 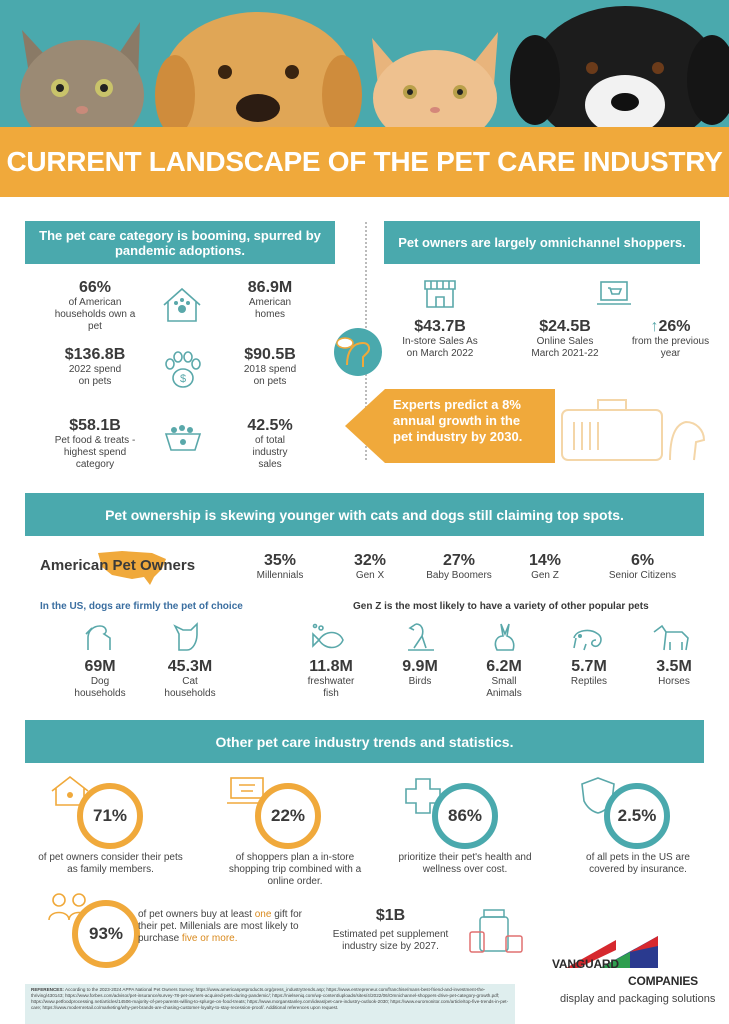 What do you see at coordinates (258, 73) in the screenshot?
I see `golden-retriever-image` at bounding box center [258, 73].